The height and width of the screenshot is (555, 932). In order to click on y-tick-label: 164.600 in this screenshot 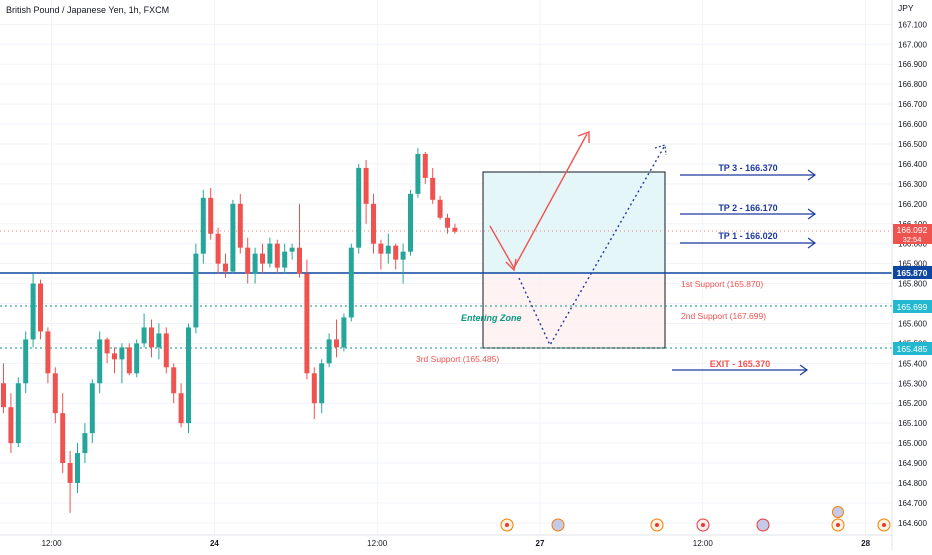, I will do `click(912, 523)`.